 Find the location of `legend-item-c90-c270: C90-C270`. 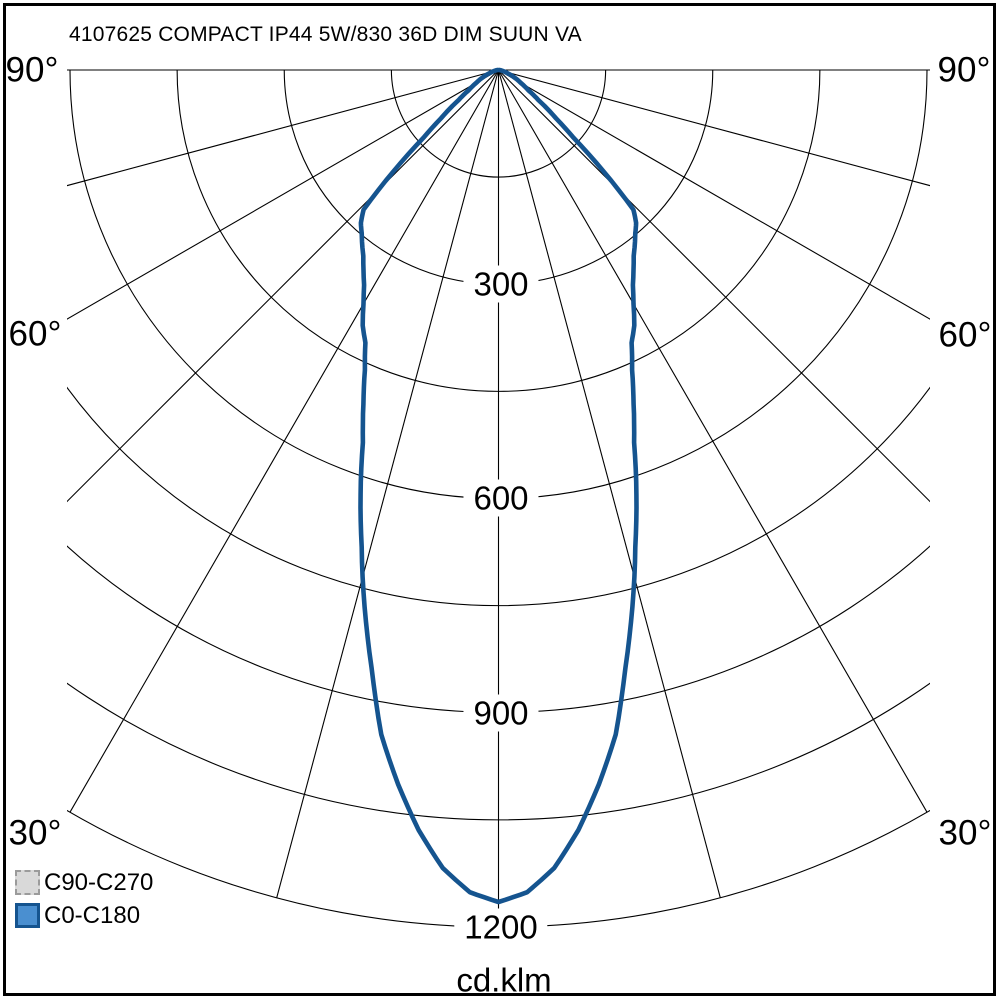

legend-item-c90-c270: C90-C270 is located at coordinates (84, 882).